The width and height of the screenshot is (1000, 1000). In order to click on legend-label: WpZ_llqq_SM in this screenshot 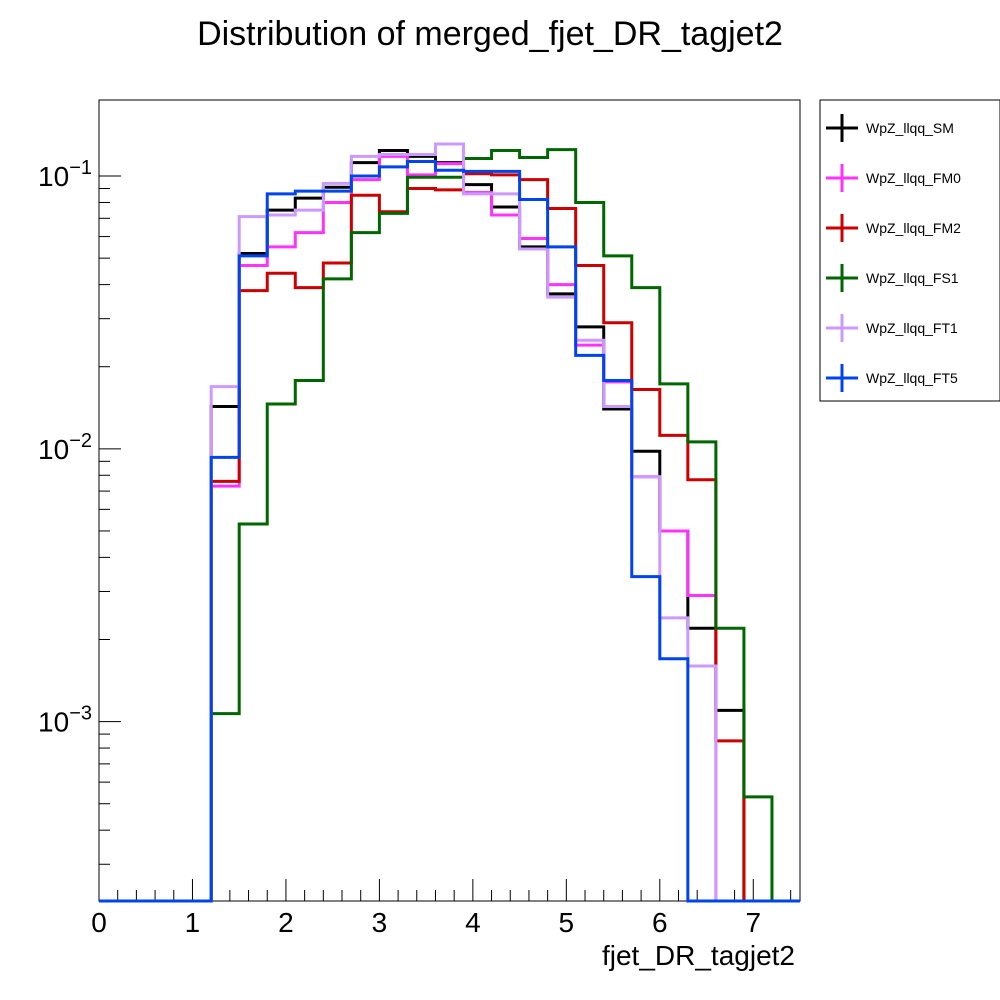, I will do `click(910, 128)`.